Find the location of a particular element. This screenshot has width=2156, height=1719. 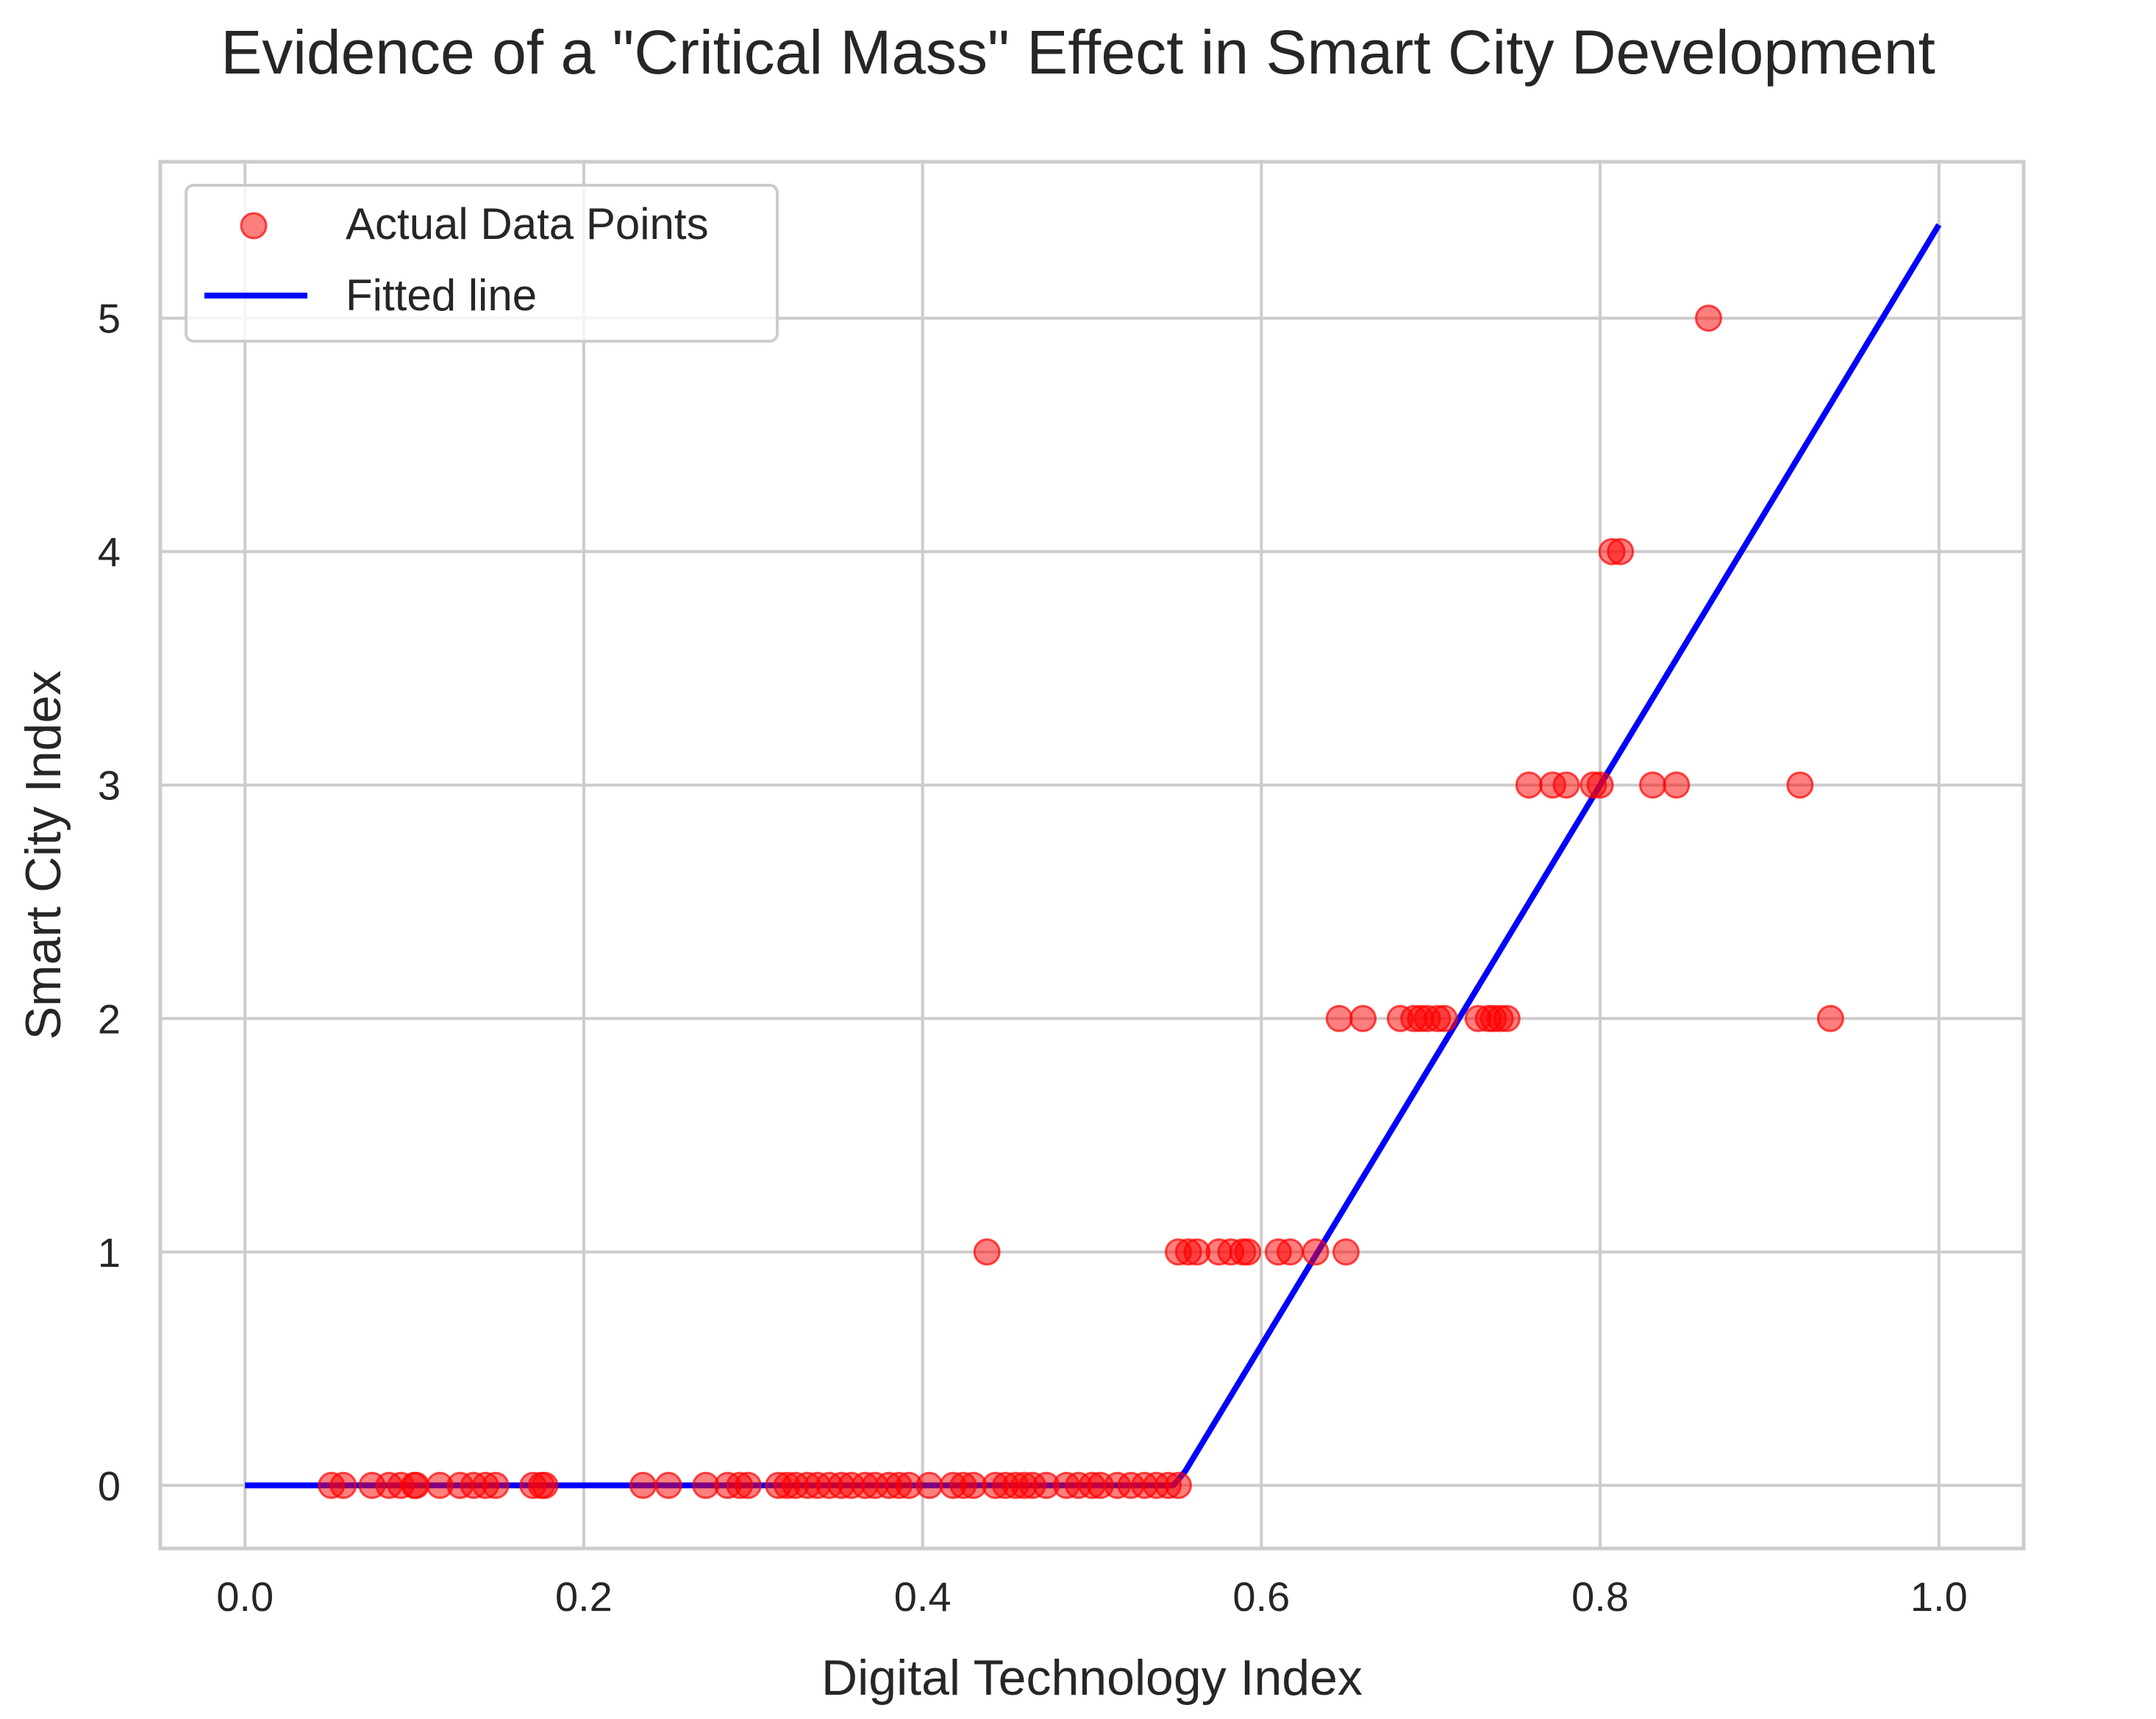

x-tick-label: 0.4 is located at coordinates (923, 1596).